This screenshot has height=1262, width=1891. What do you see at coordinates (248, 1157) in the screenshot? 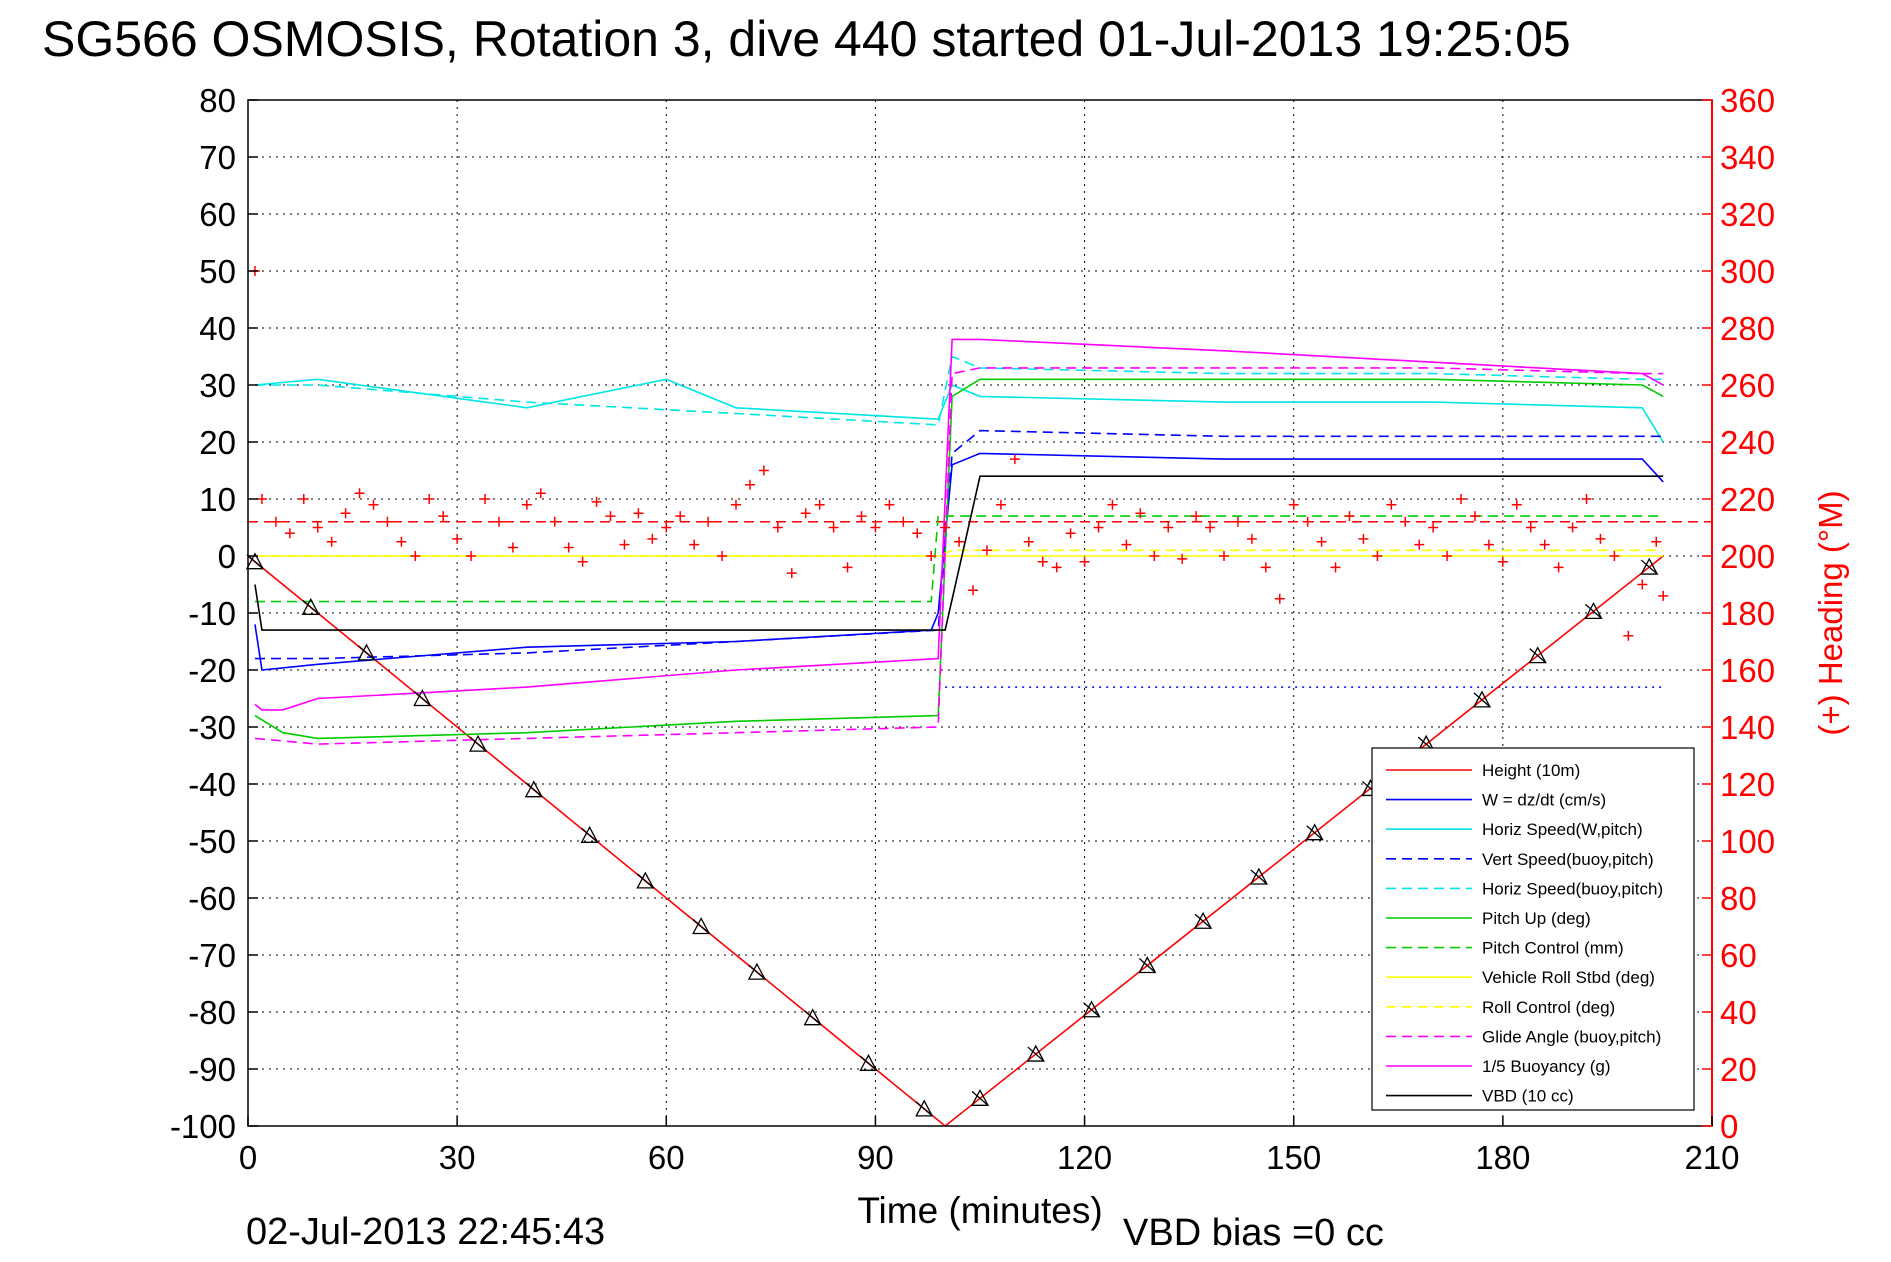
I see `x-tick-label: 0` at bounding box center [248, 1157].